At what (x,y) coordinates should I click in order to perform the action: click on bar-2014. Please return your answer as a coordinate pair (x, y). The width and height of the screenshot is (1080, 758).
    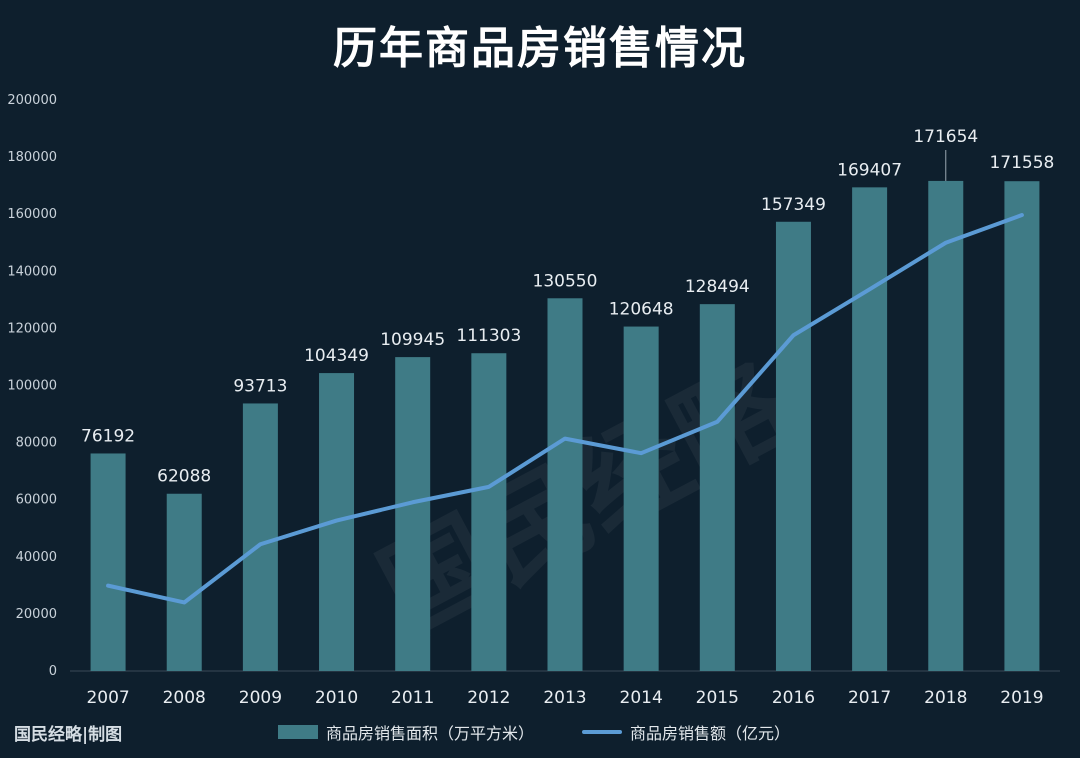
    Looking at the image, I should click on (641, 498).